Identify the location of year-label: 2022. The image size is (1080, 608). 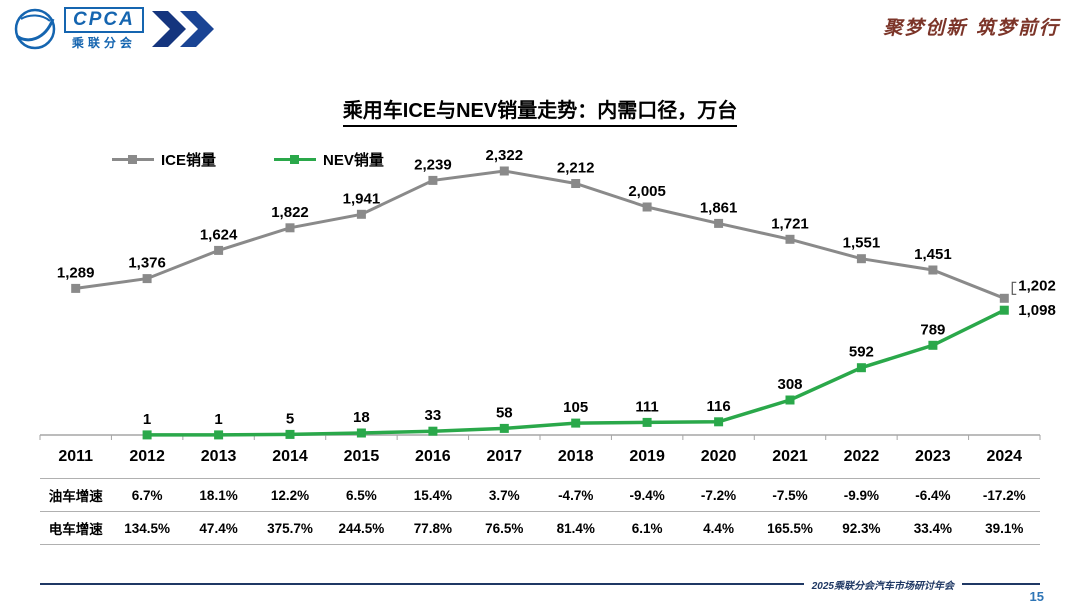
(861, 456).